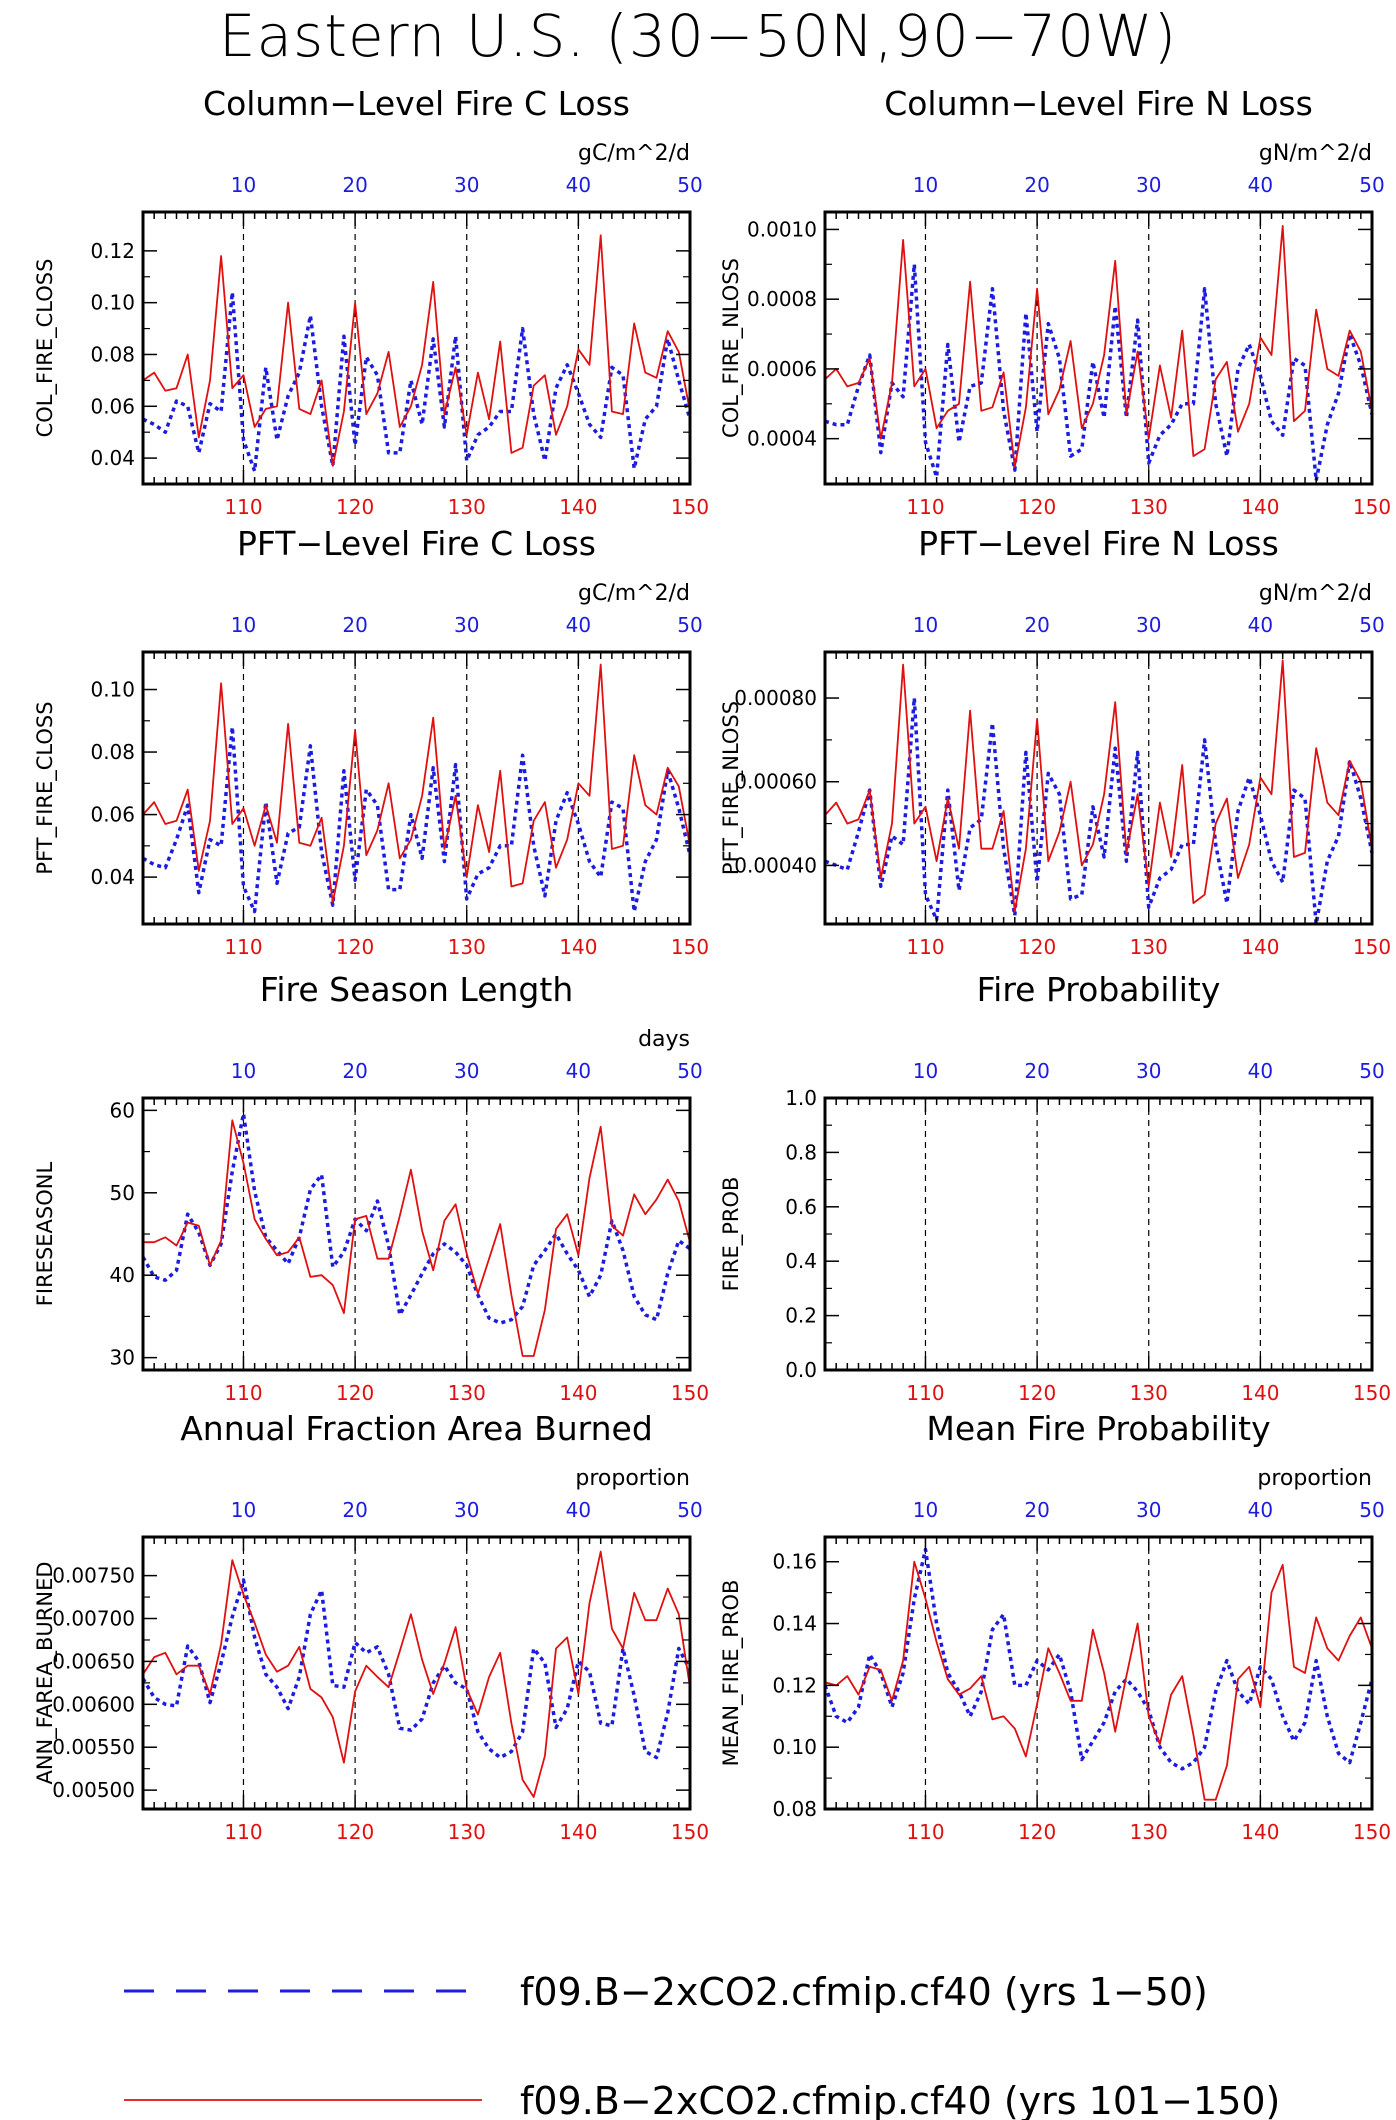 The image size is (1396, 2120). I want to click on page-title: Eastern U.S. (30−50N,90−70W), so click(698, 36).